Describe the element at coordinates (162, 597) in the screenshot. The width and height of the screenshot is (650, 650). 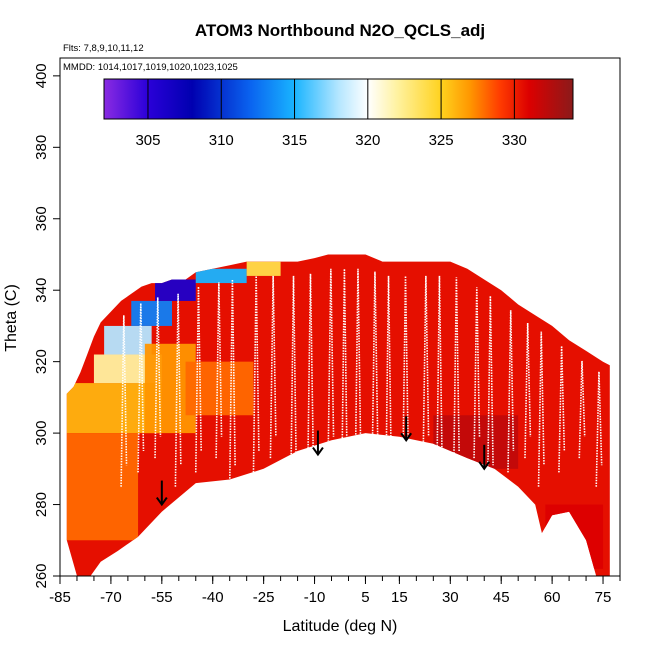
I see `x-tick-label: -55` at that location.